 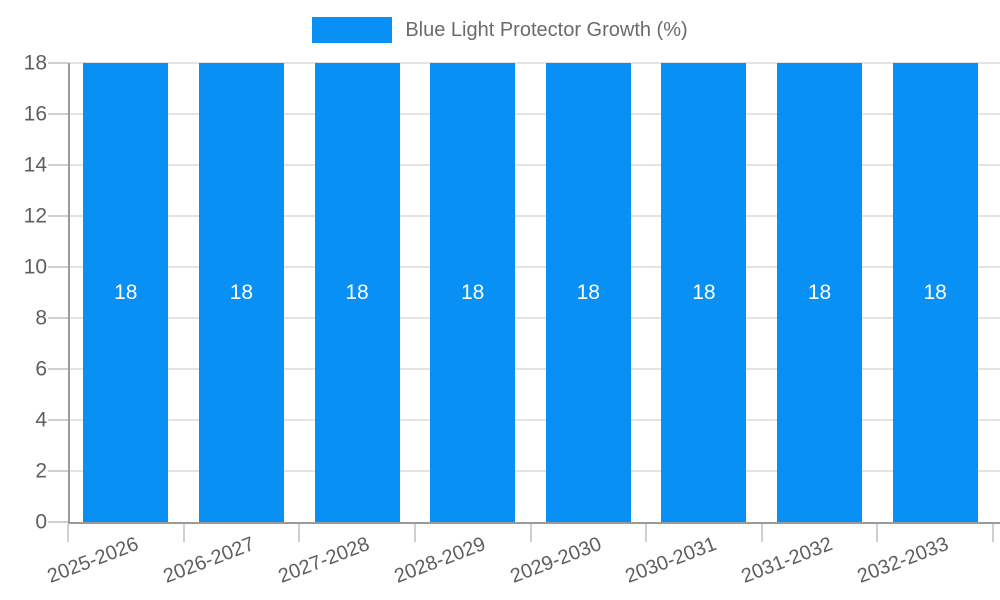 What do you see at coordinates (787, 560) in the screenshot?
I see `x-axis-tick-label: 2031-2032` at bounding box center [787, 560].